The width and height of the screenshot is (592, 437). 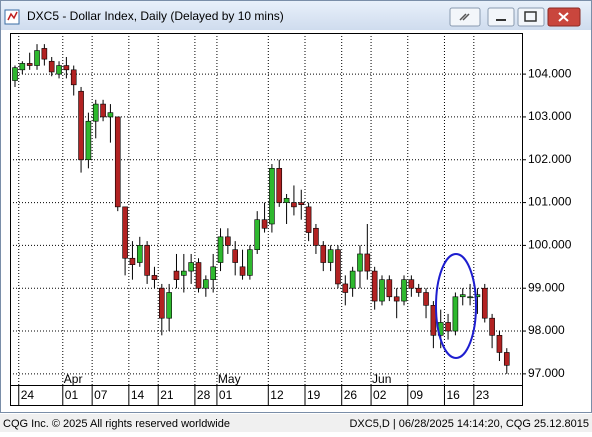 I want to click on y-tick-label: 100.000, so click(x=550, y=245).